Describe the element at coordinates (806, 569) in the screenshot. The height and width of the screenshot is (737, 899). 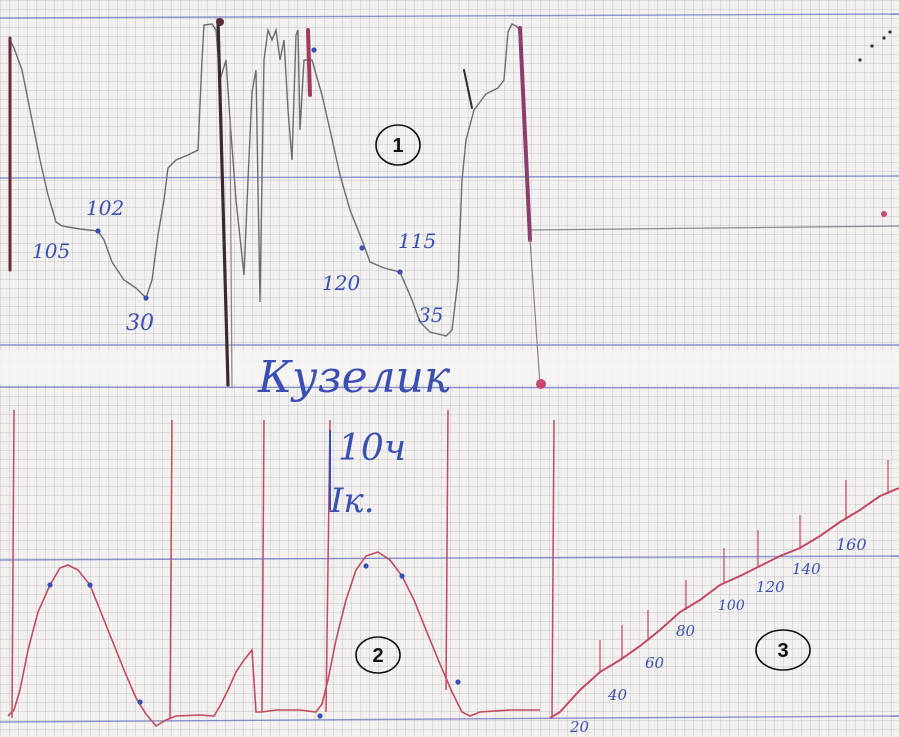
I see `ramp-label-140: 140` at that location.